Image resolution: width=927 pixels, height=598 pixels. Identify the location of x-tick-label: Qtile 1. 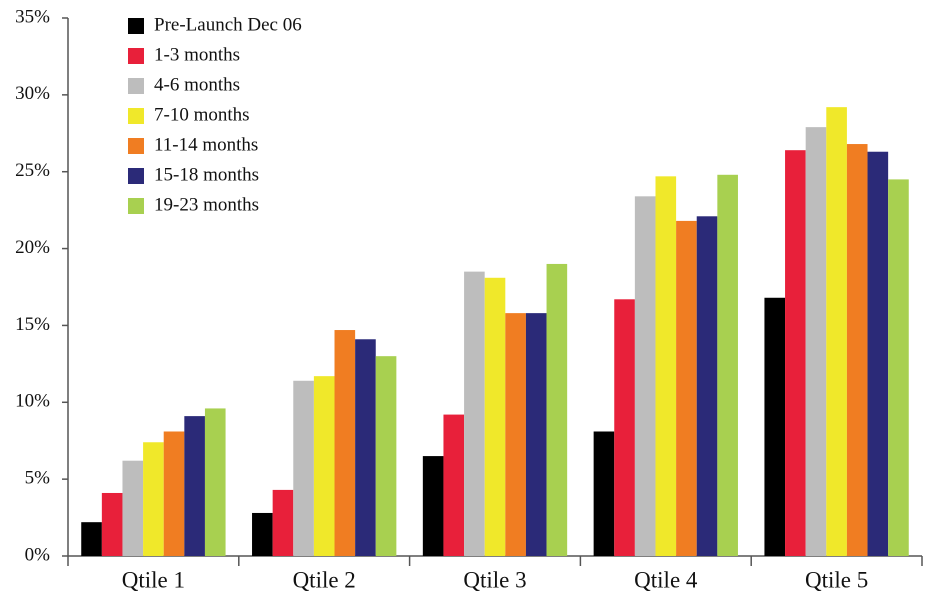
(153, 579).